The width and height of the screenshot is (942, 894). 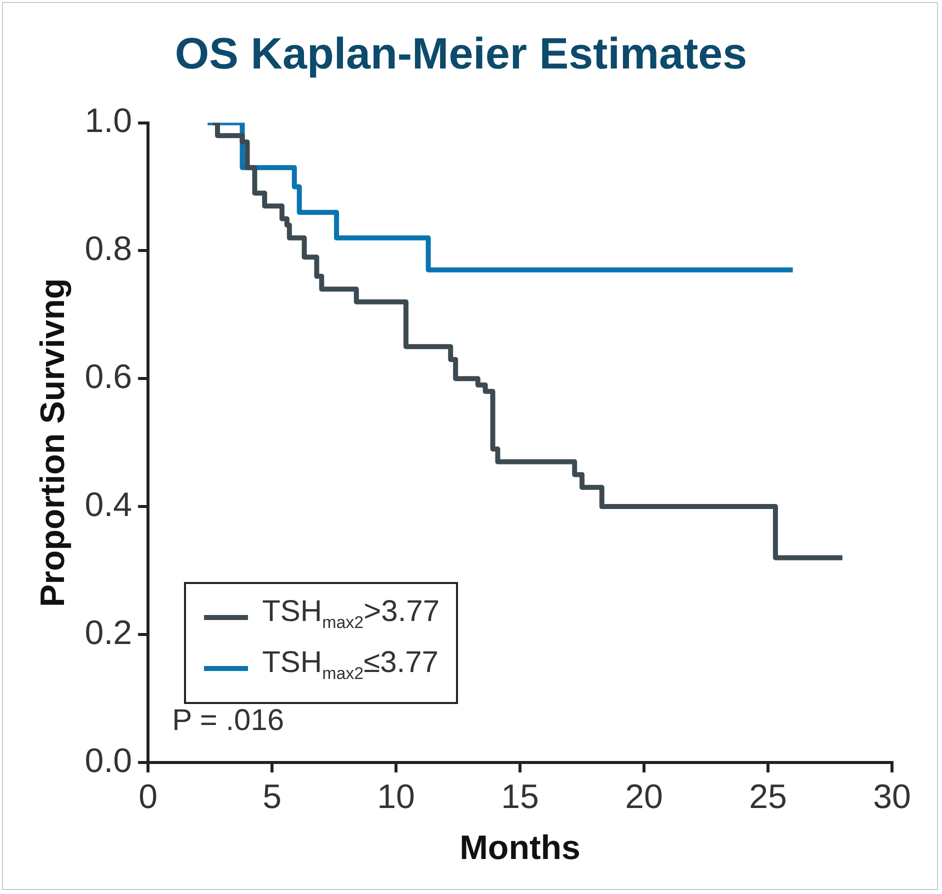 I want to click on y-tick-label: 0.6, so click(x=108, y=377).